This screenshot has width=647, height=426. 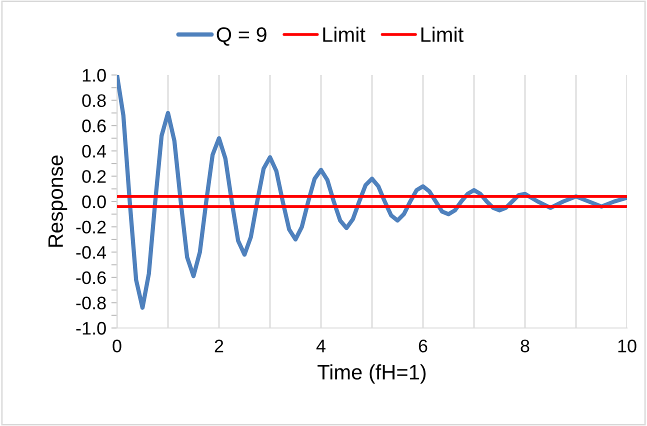 What do you see at coordinates (91, 277) in the screenshot?
I see `y-tick-label: -0.6` at bounding box center [91, 277].